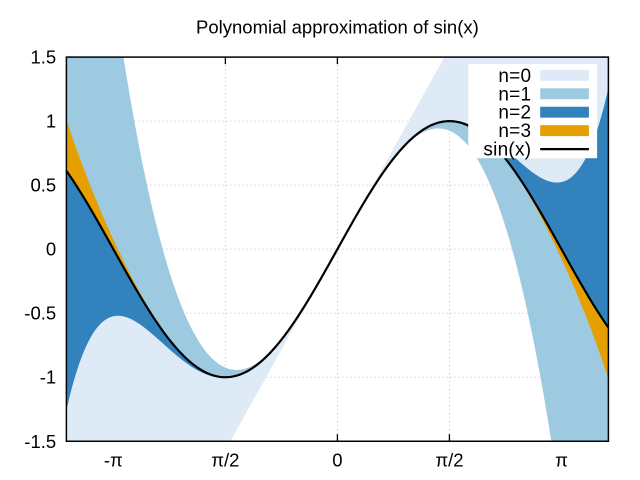 This screenshot has width=640, height=480. What do you see at coordinates (43, 57) in the screenshot?
I see `svg-text: 1.5` at bounding box center [43, 57].